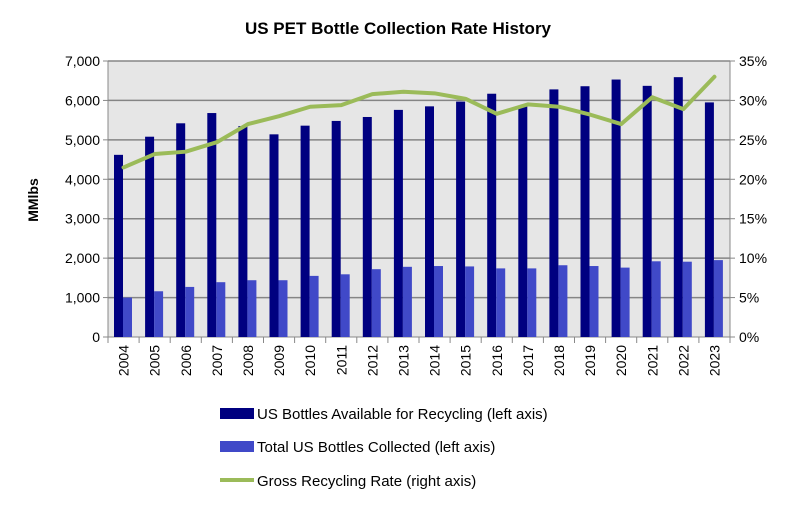  Describe the element at coordinates (82, 140) in the screenshot. I see `y-tick-label: 5,000` at that location.